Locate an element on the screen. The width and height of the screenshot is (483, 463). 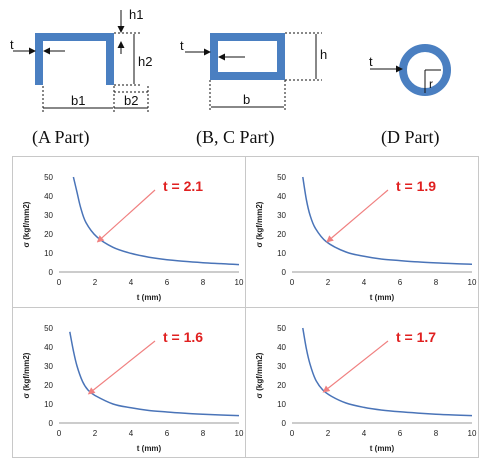
part-bc-rect-shape is located at coordinates (247, 56).